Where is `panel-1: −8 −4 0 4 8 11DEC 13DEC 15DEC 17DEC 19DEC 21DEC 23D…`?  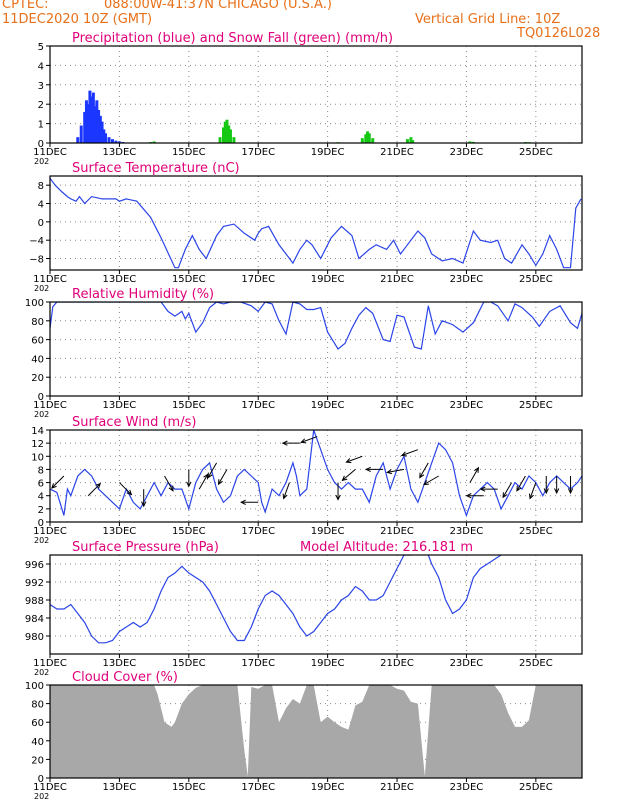 panel-1: −8 −4 0 4 8 11DEC 13DEC 15DEC 17DEC 19DEC 21DEC 23D… is located at coordinates (306, 227).